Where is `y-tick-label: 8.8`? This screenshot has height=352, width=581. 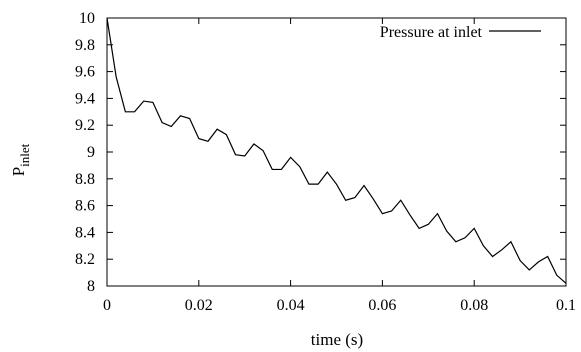
y-tick-label: 8.8 is located at coordinates (85, 179).